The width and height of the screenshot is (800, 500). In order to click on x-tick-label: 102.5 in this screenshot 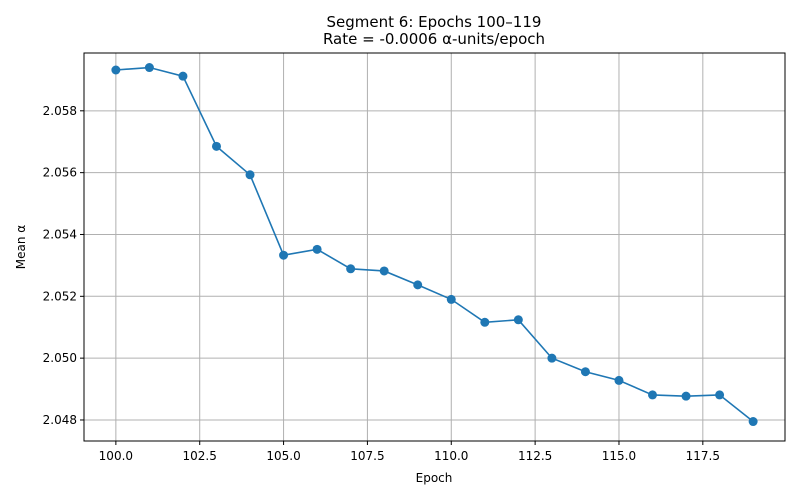, I will do `click(200, 456)`.